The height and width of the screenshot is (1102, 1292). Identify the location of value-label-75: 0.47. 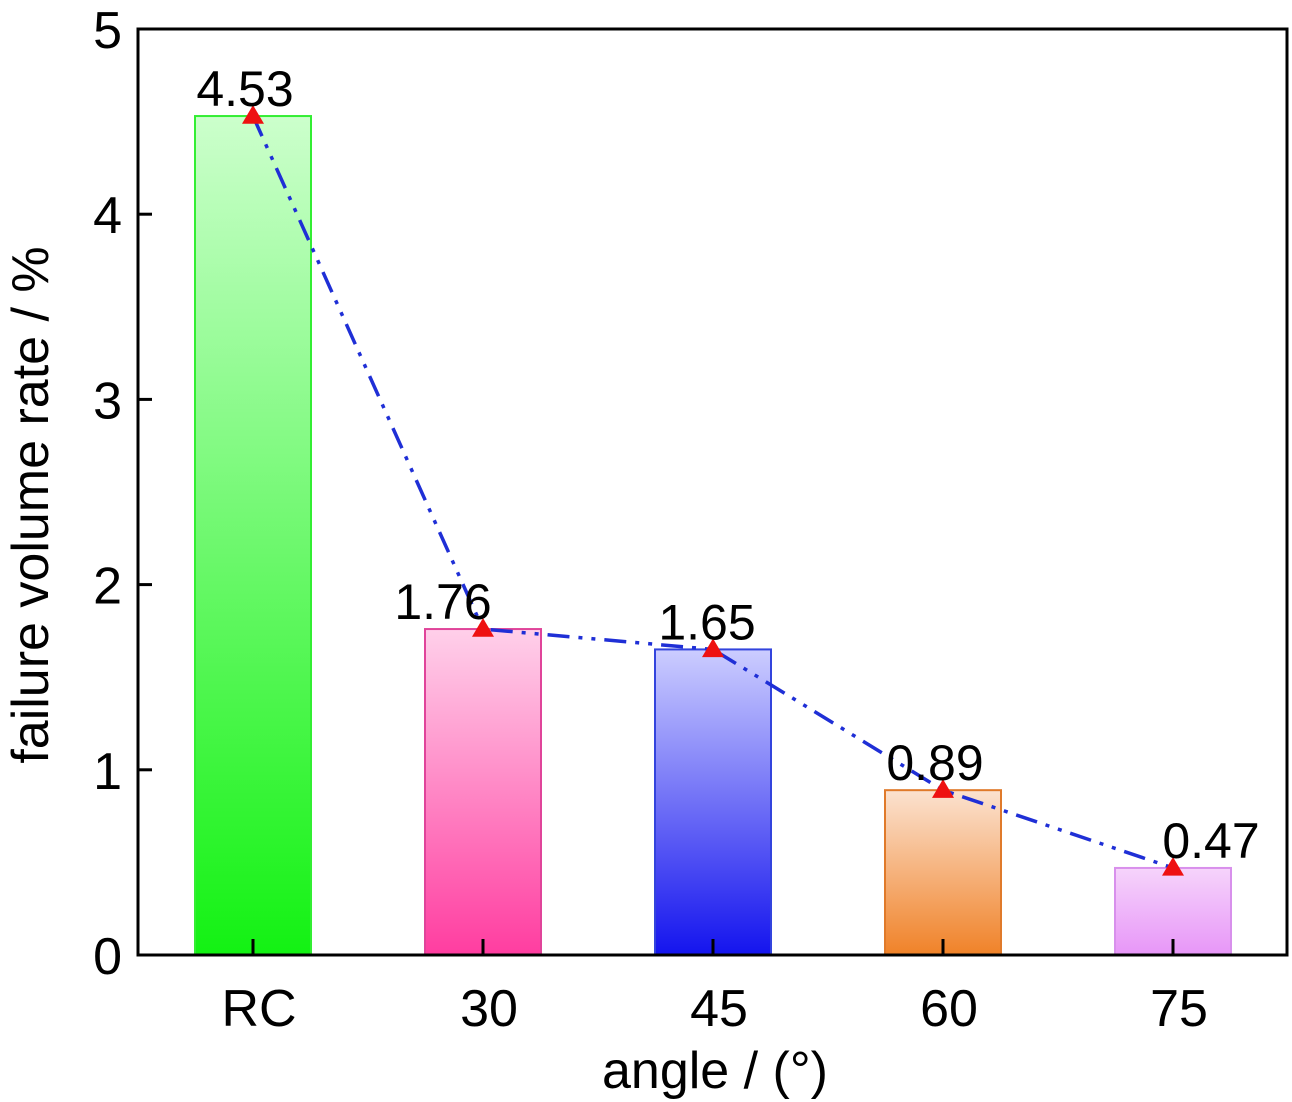
(1210, 841).